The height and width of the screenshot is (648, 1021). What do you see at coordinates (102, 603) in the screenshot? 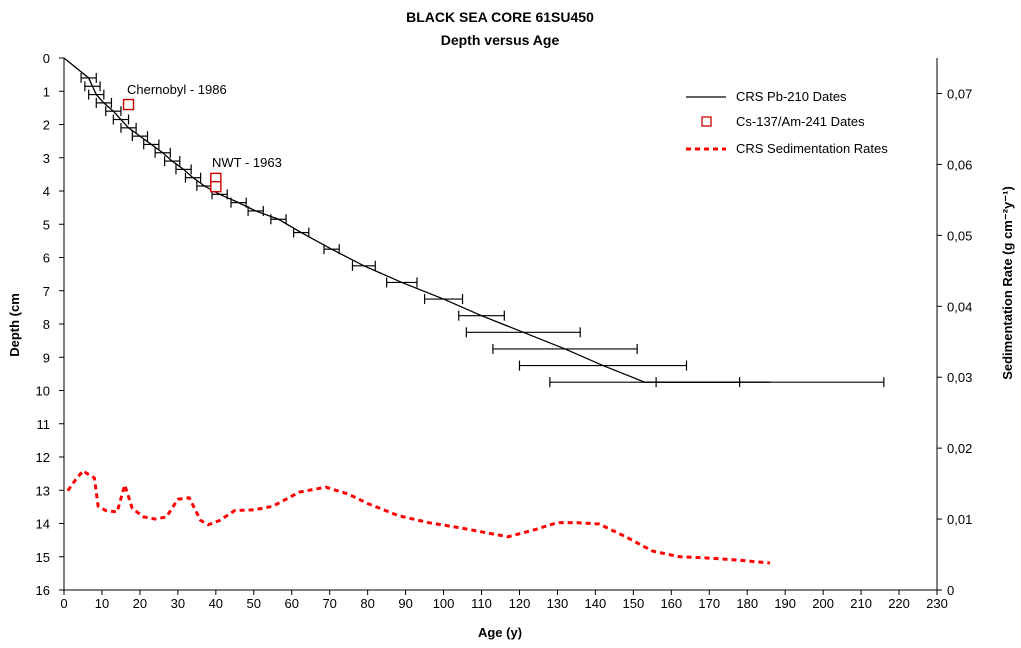
I see `x-tick-label: 10` at bounding box center [102, 603].